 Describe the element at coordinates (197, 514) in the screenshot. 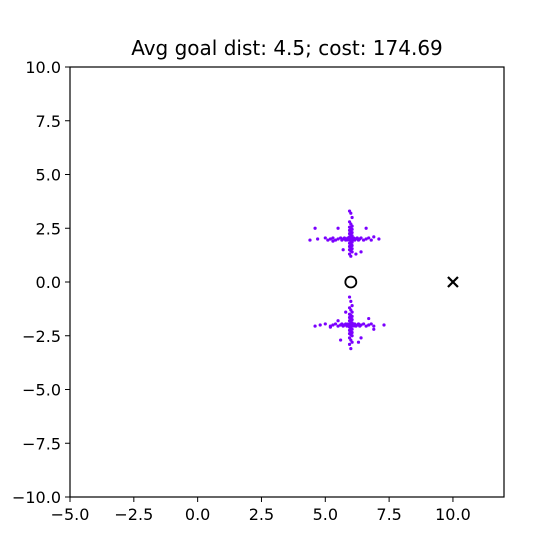

I see `x-tick-label: 0.0` at that location.